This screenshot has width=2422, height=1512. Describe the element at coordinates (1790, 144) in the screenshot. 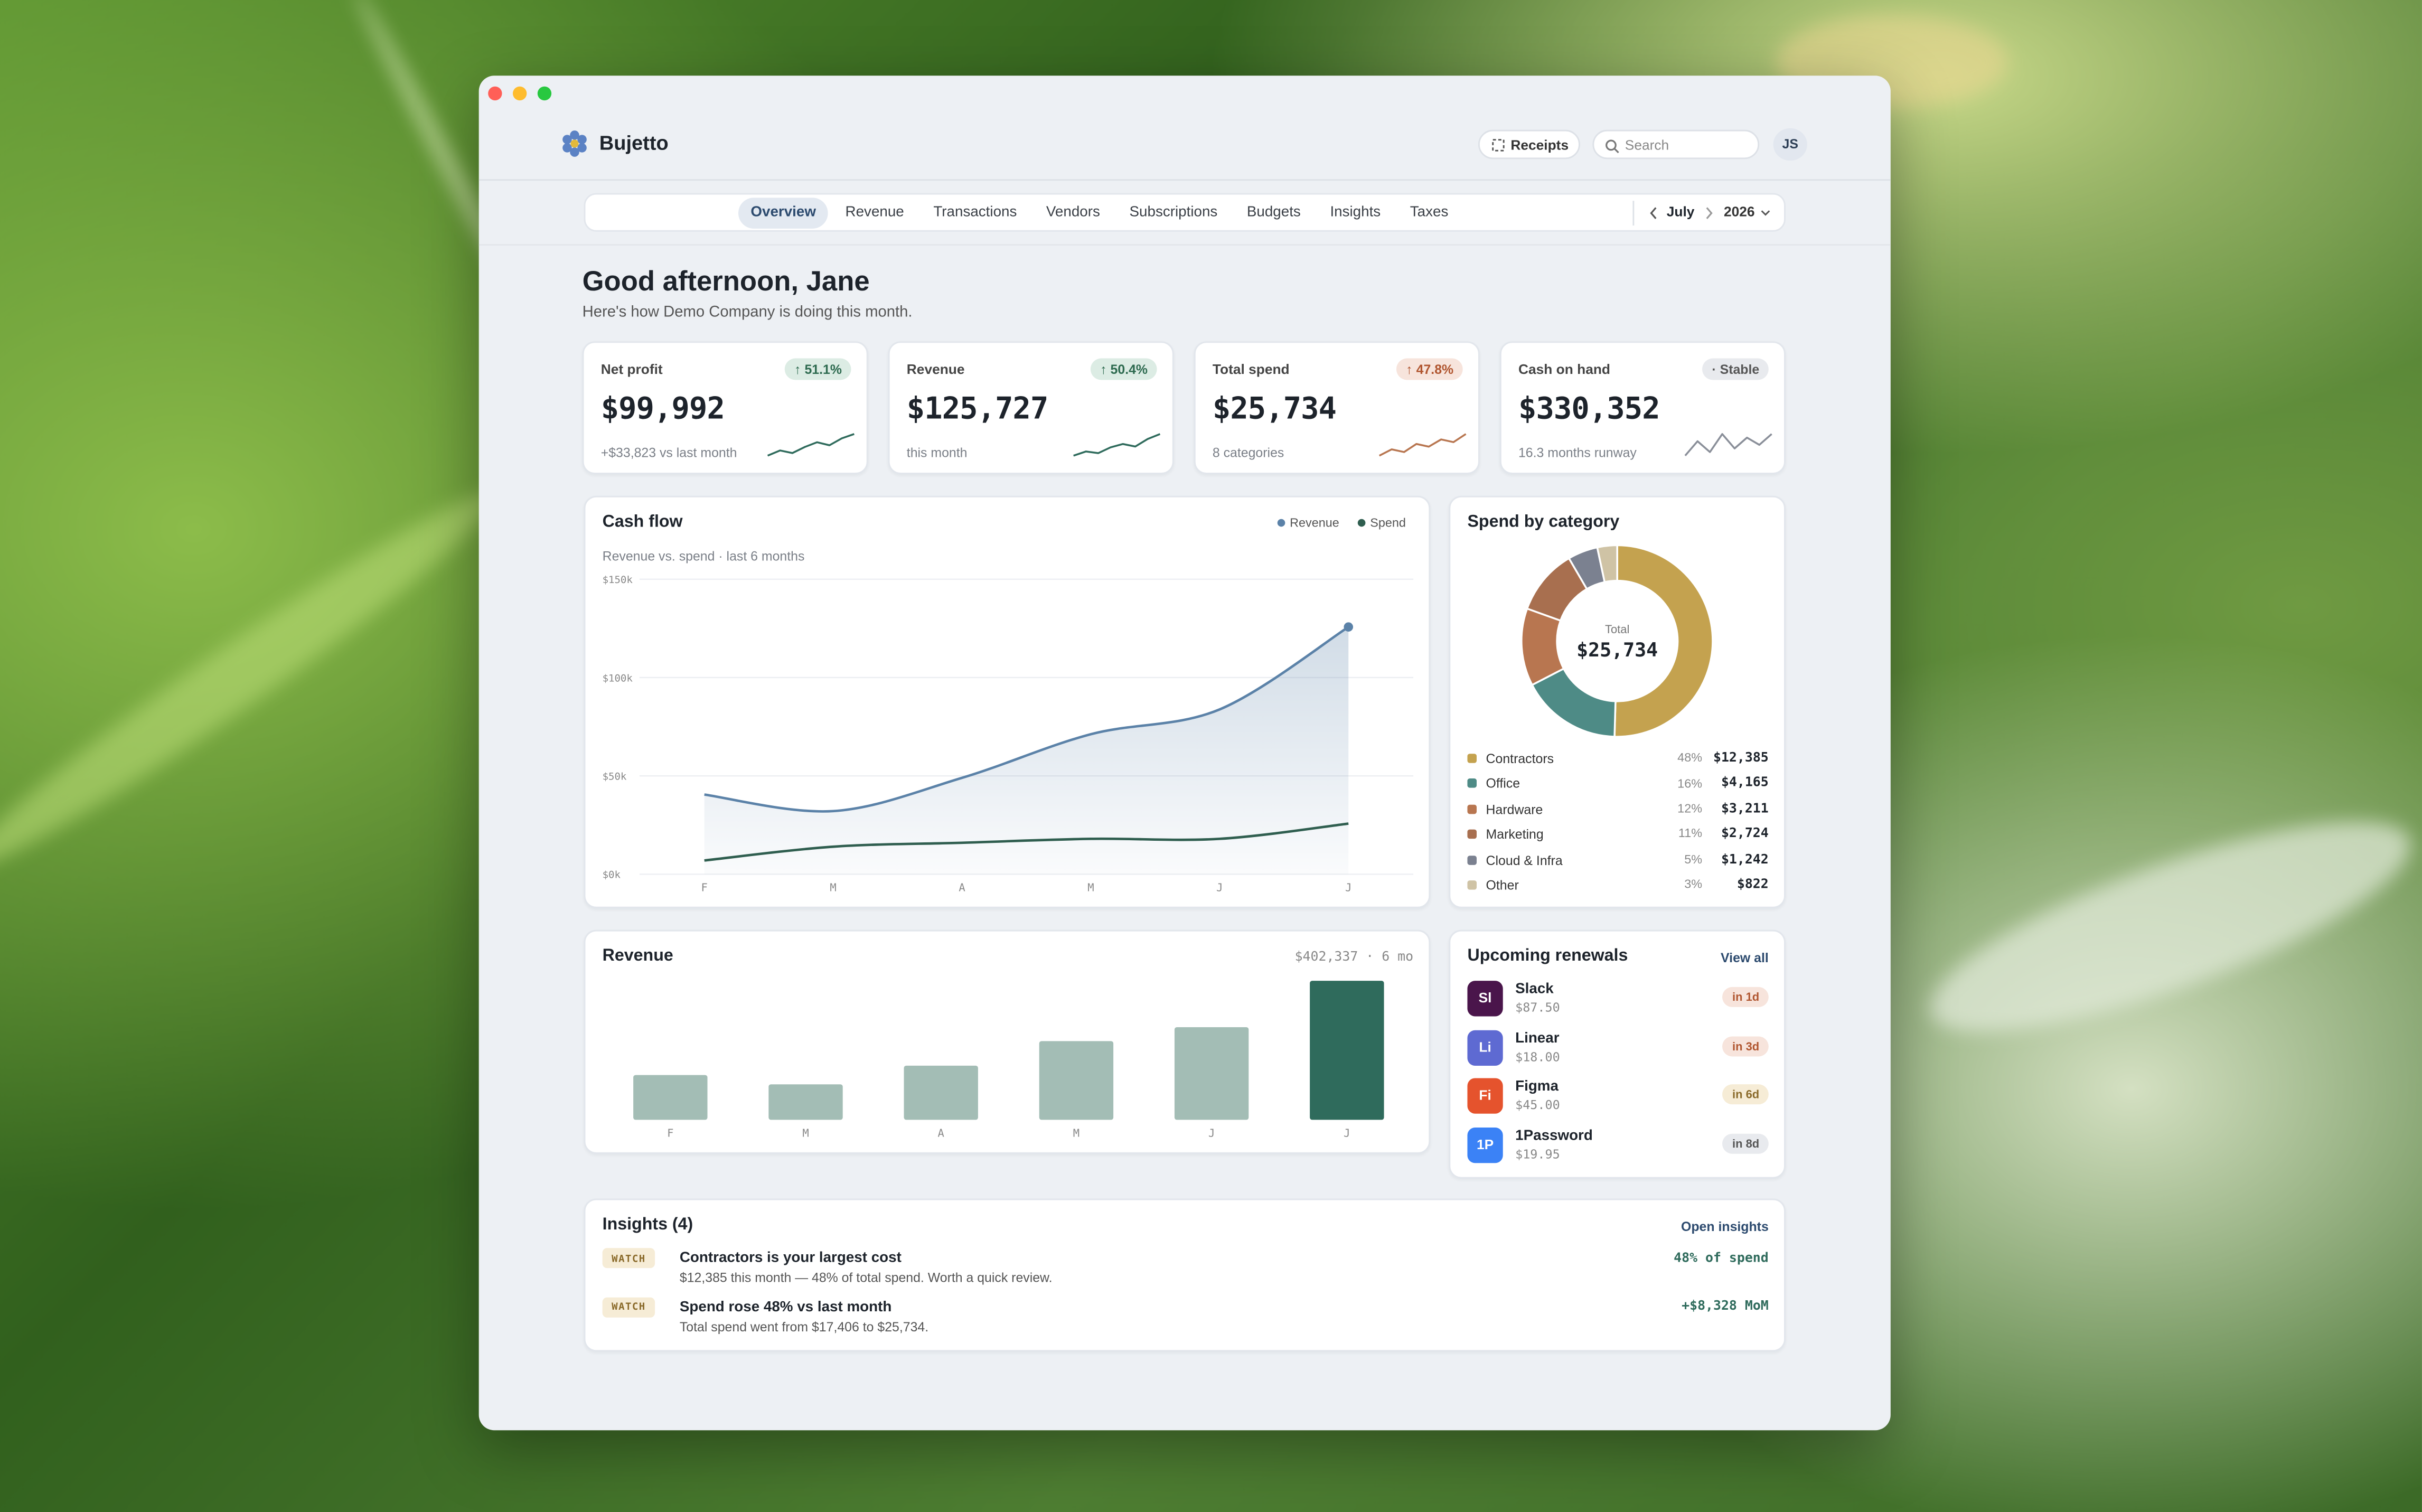

I see `avatar: JS` at that location.